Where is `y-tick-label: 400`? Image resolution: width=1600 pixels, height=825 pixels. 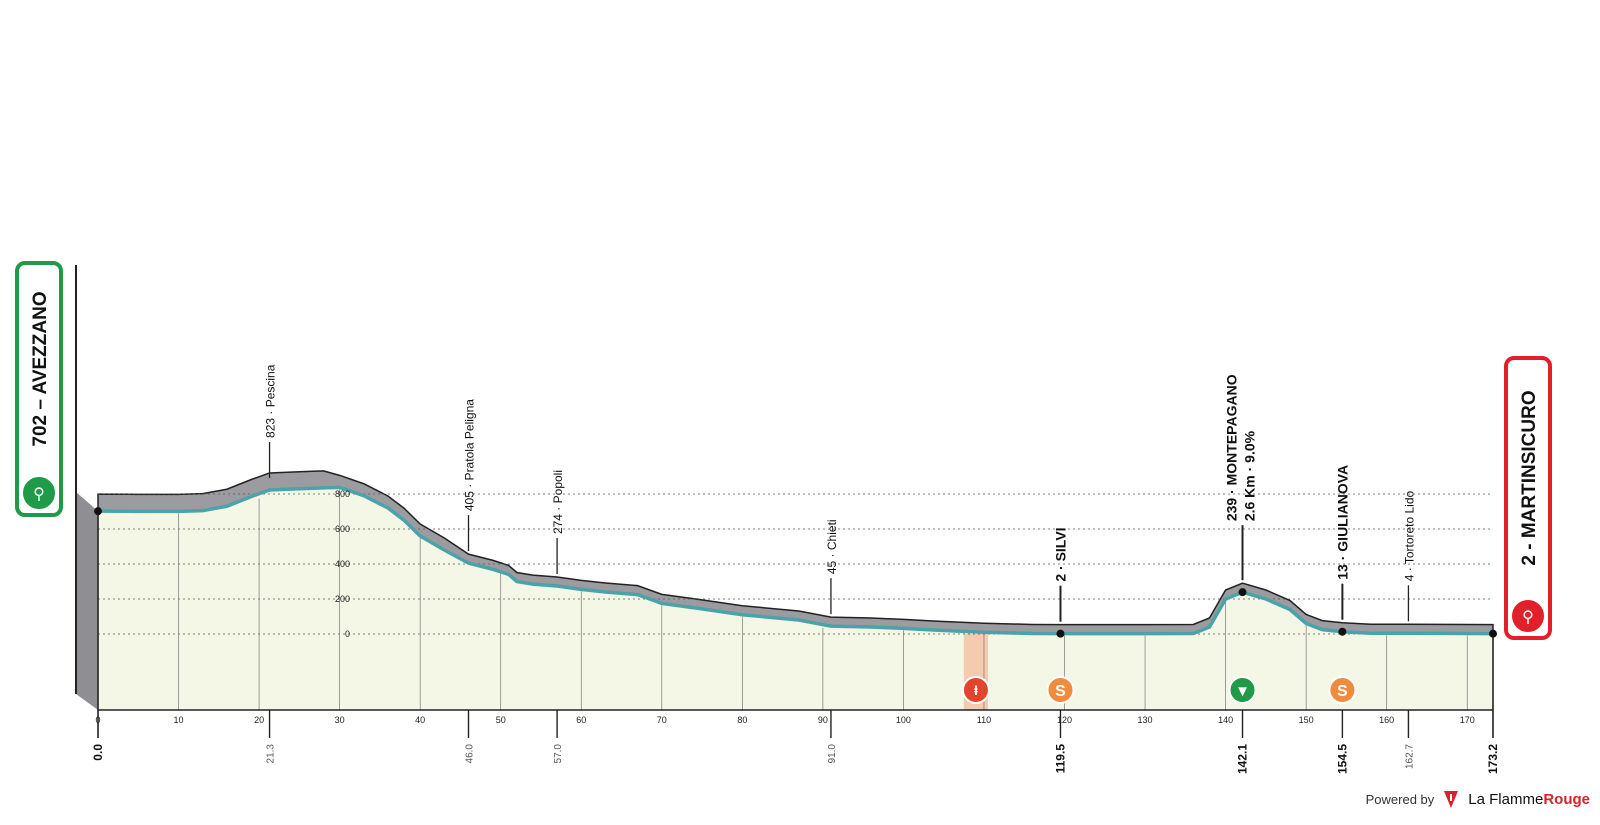 y-tick-label: 400 is located at coordinates (342, 564).